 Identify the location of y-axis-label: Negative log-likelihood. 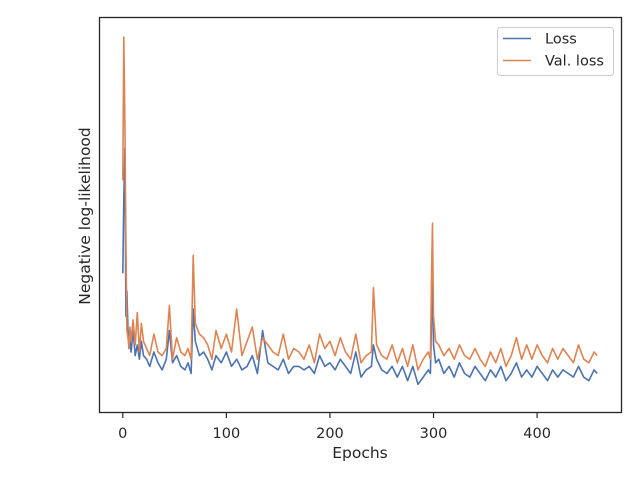
(85, 216).